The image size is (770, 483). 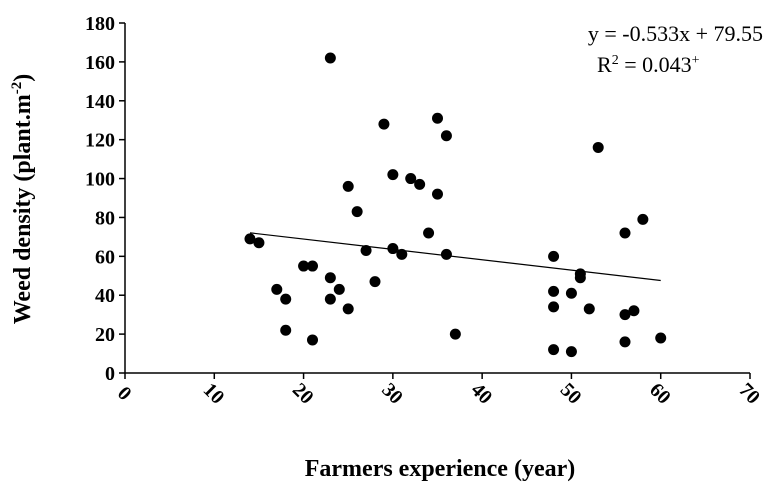 What do you see at coordinates (100, 24) in the screenshot?
I see `y-tick-label: 180` at bounding box center [100, 24].